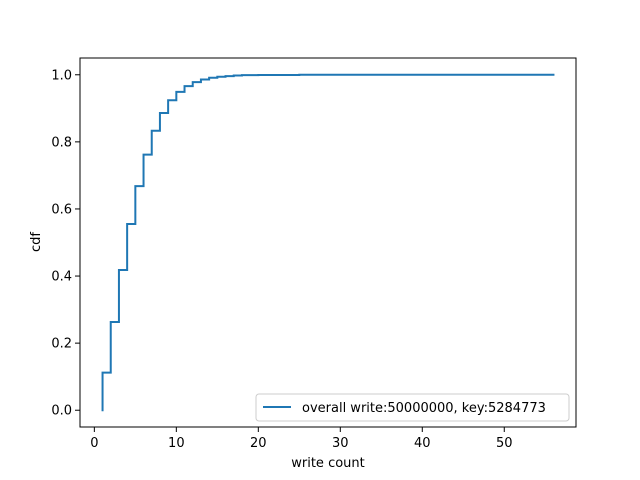 This screenshot has width=640, height=480. Describe the element at coordinates (422, 443) in the screenshot. I see `x-tick-label: 40` at that location.